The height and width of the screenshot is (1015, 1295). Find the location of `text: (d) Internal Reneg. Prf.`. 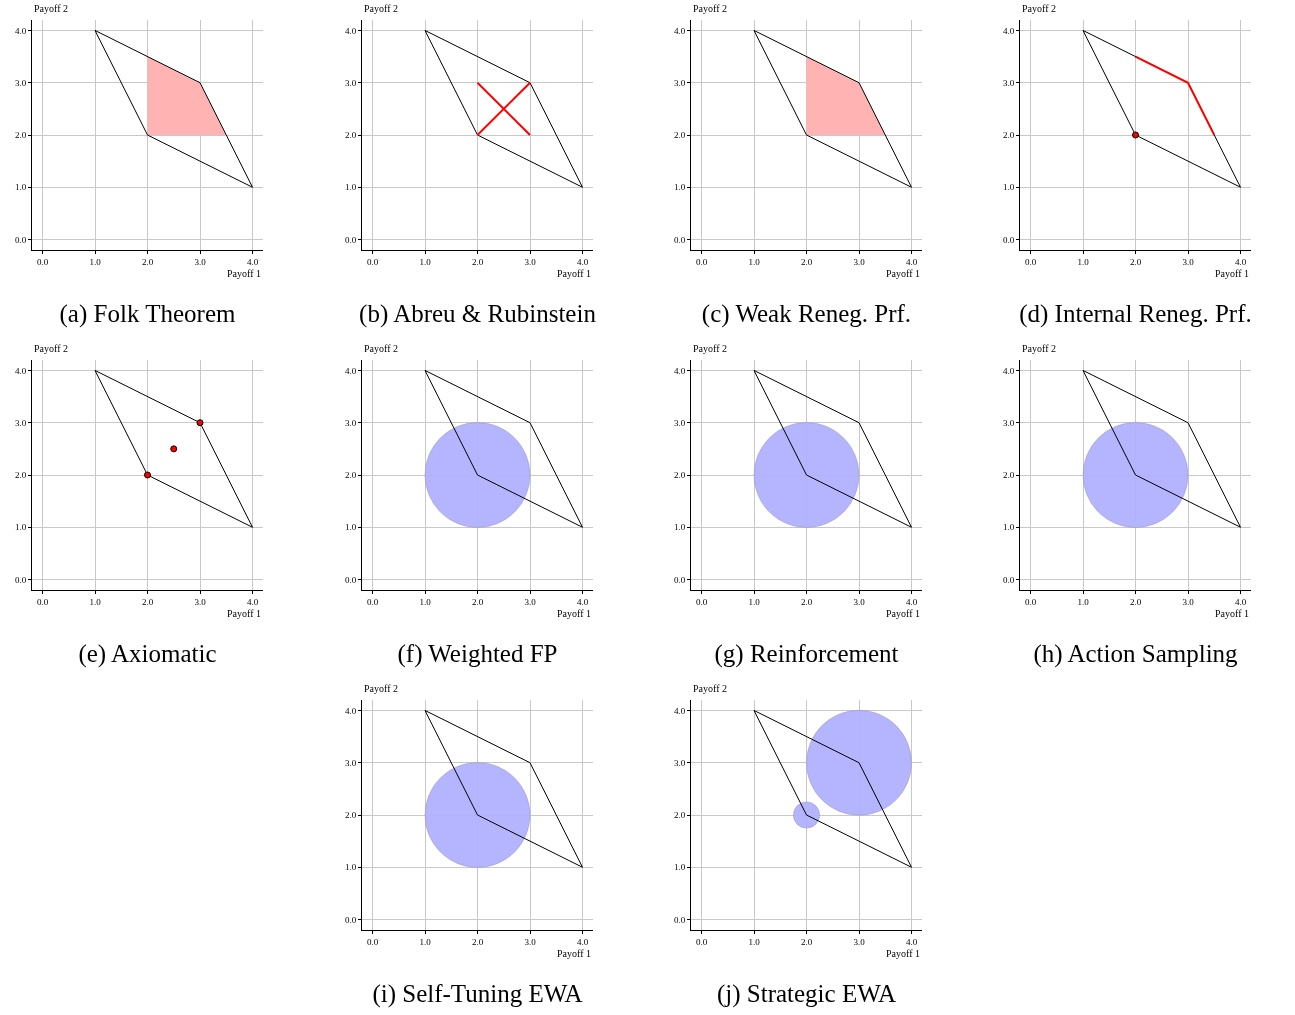

text: (d) Internal Reneg. Prf. is located at coordinates (1135, 313).